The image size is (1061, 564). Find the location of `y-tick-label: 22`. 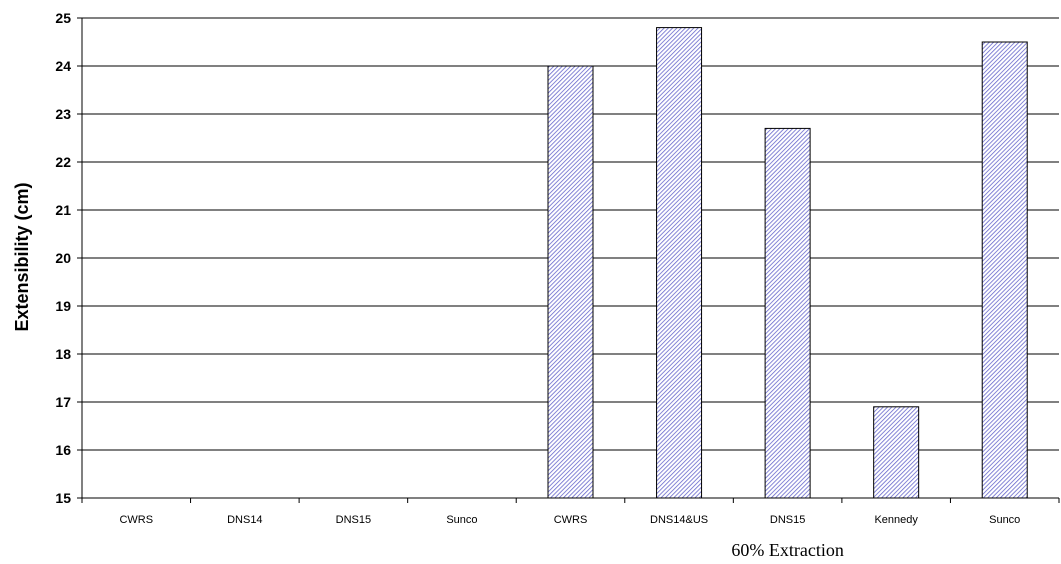

y-tick-label: 22 is located at coordinates (63, 162).